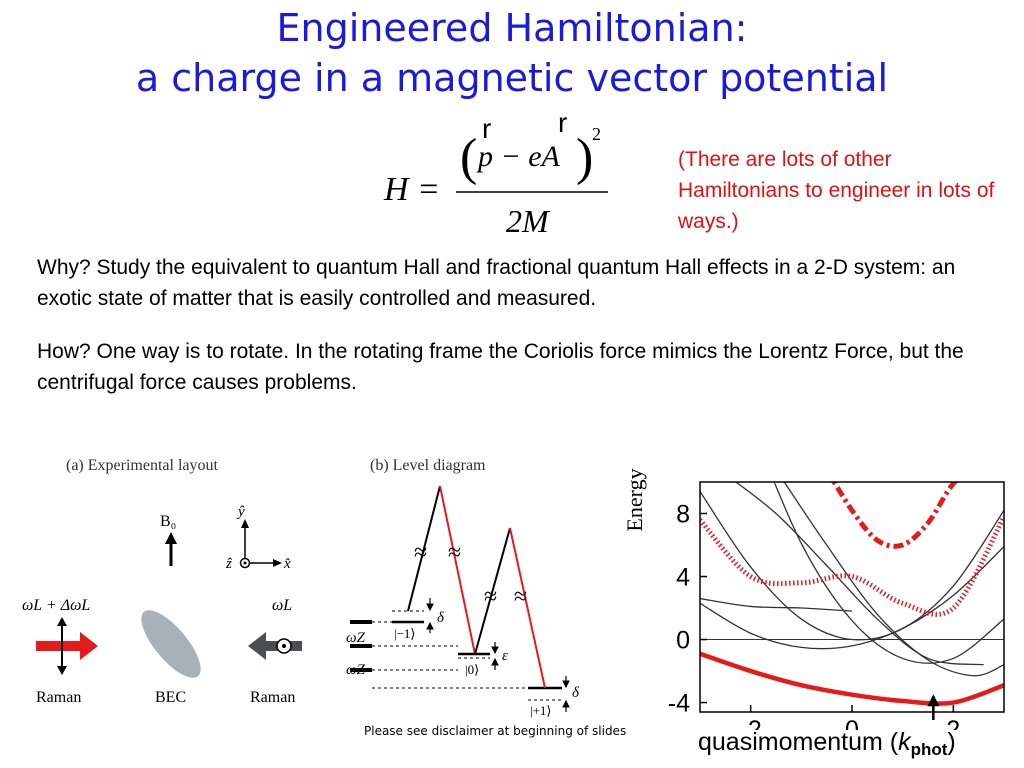 This screenshot has width=1024, height=768. Describe the element at coordinates (596, 134) in the screenshot. I see `equation-exponent: 2` at that location.